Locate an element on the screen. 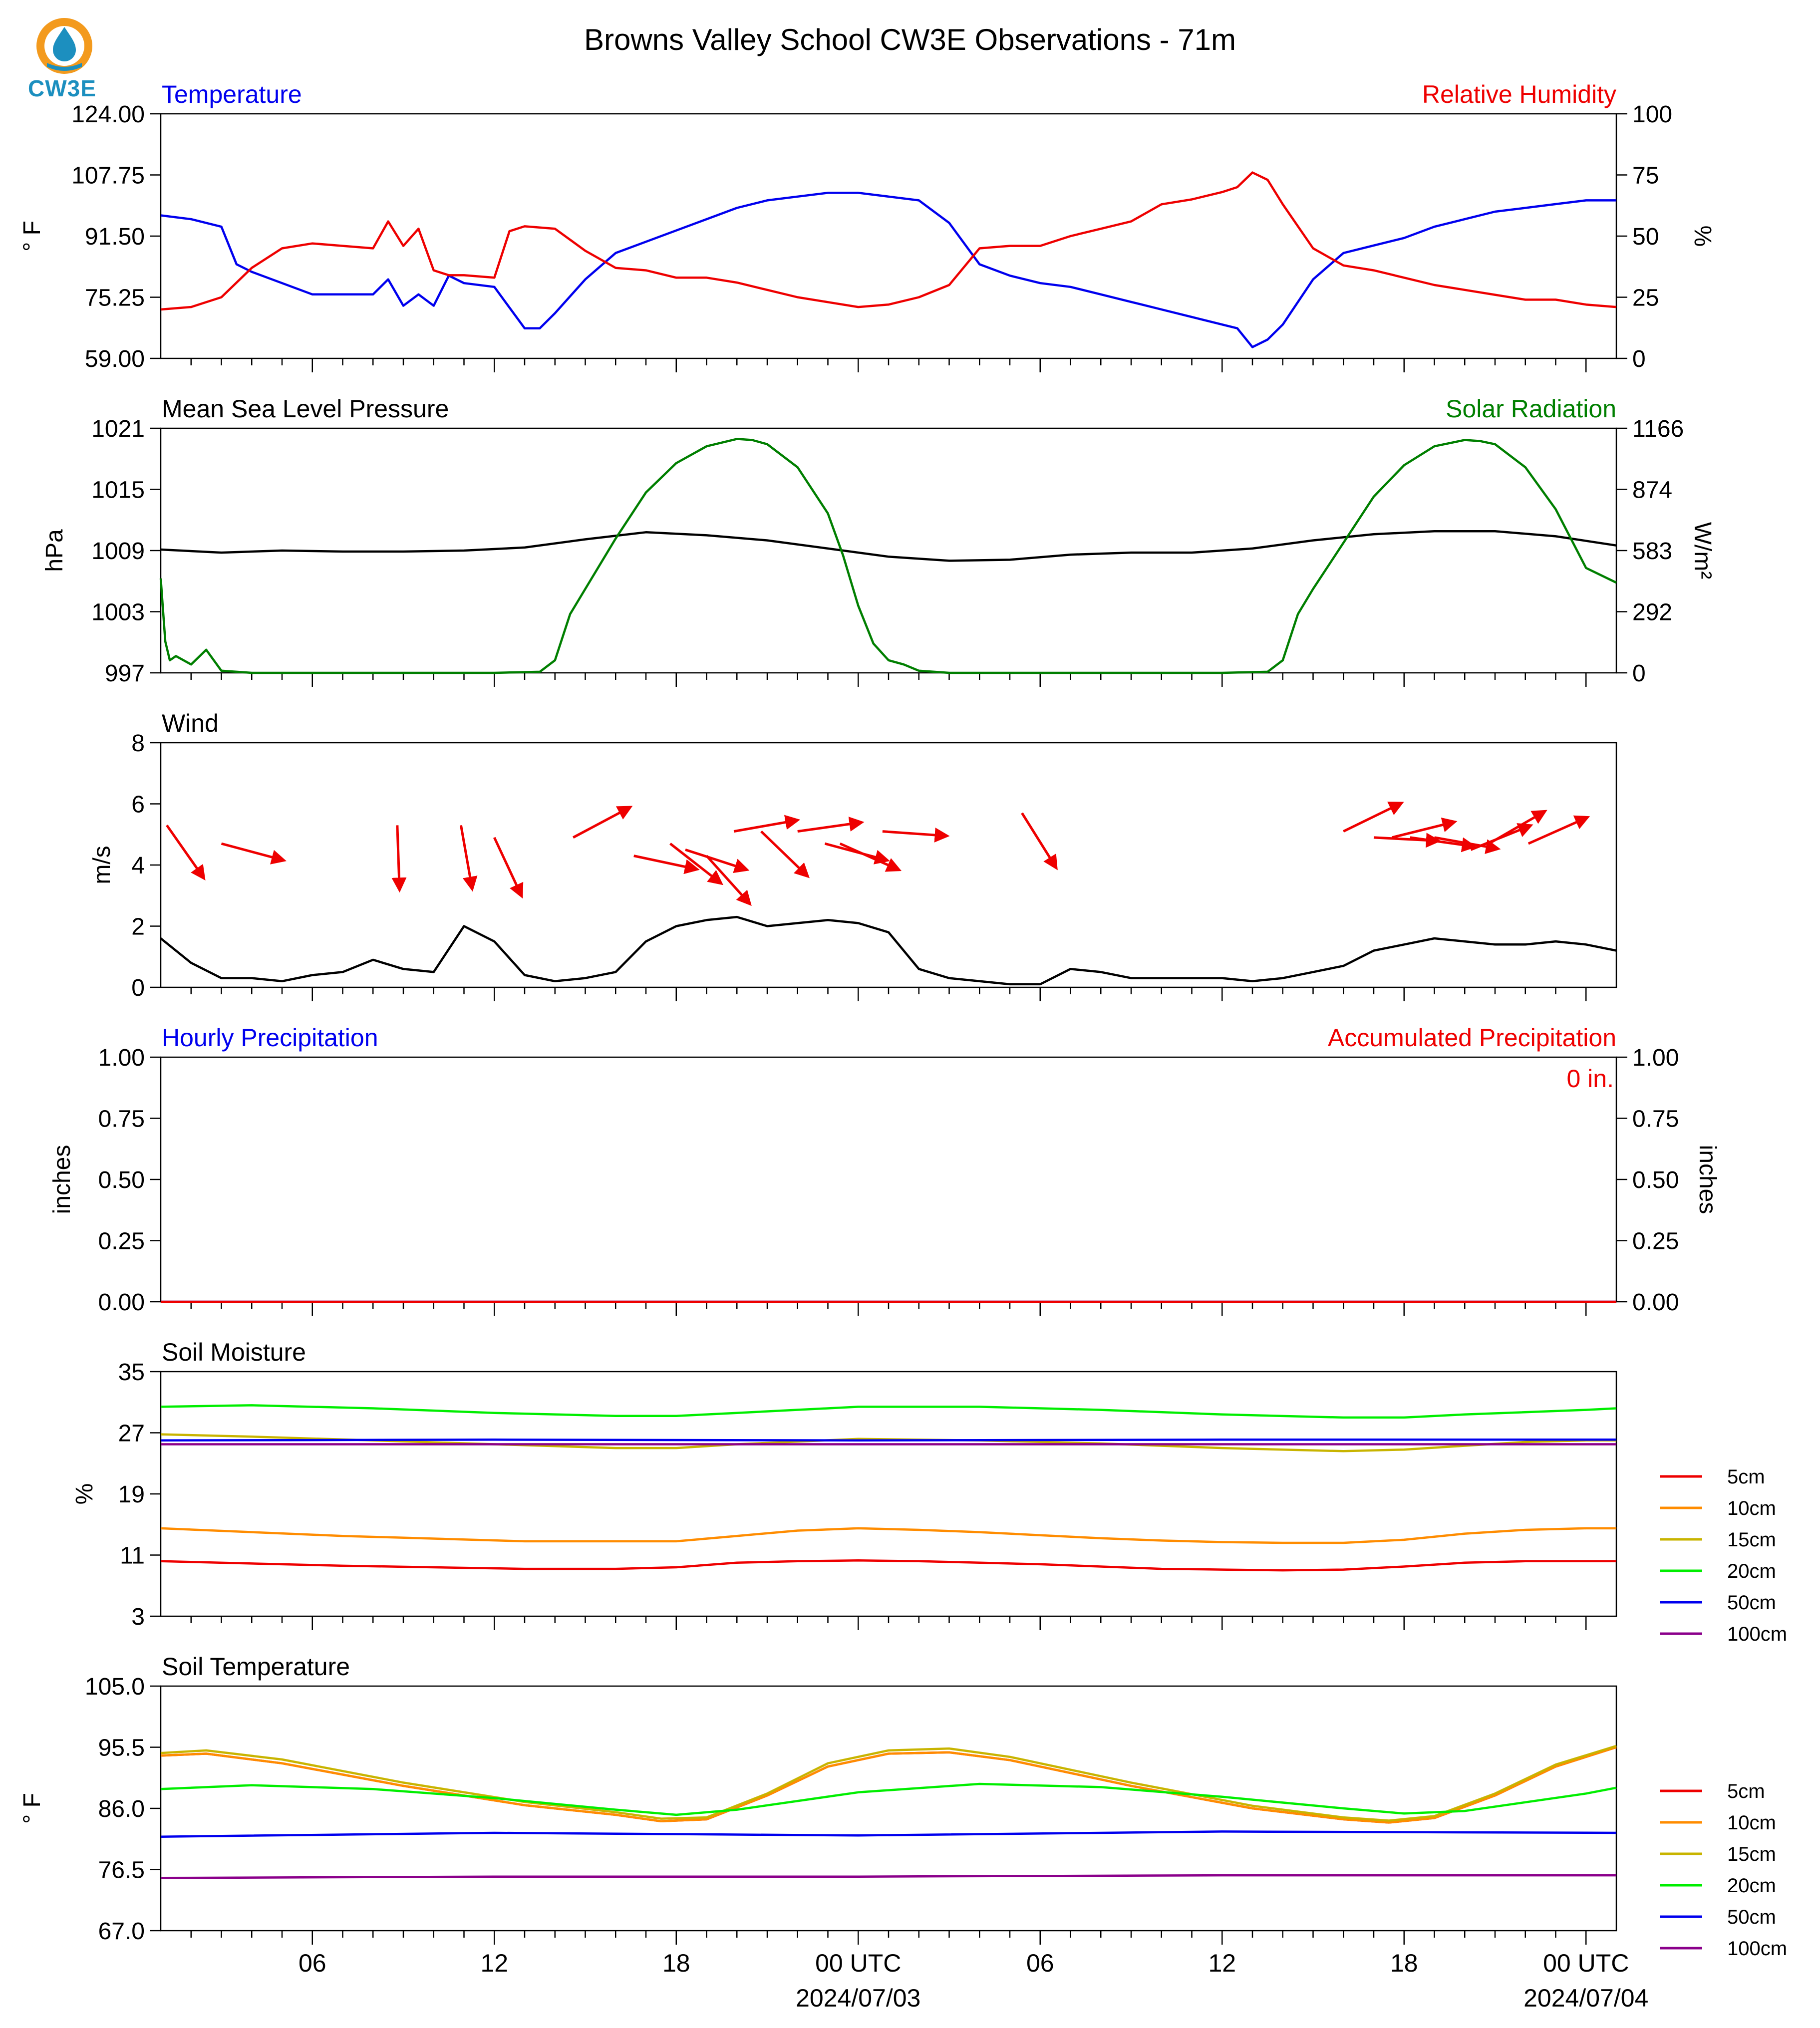 This screenshot has height=2028, width=1820. y-tick-label: 59.00 is located at coordinates (115, 359).